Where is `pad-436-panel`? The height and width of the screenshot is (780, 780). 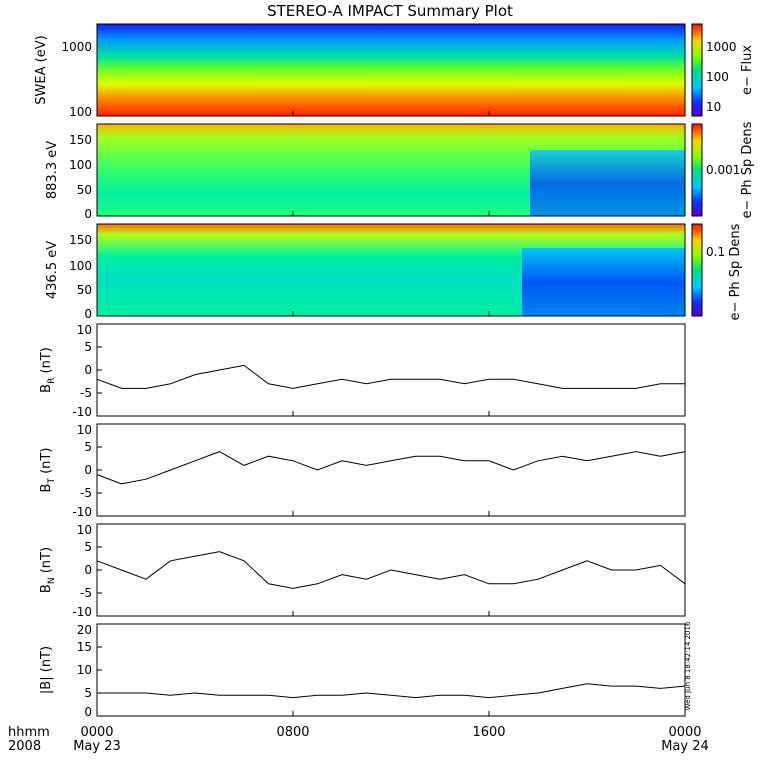
pad-436-panel is located at coordinates (391, 270).